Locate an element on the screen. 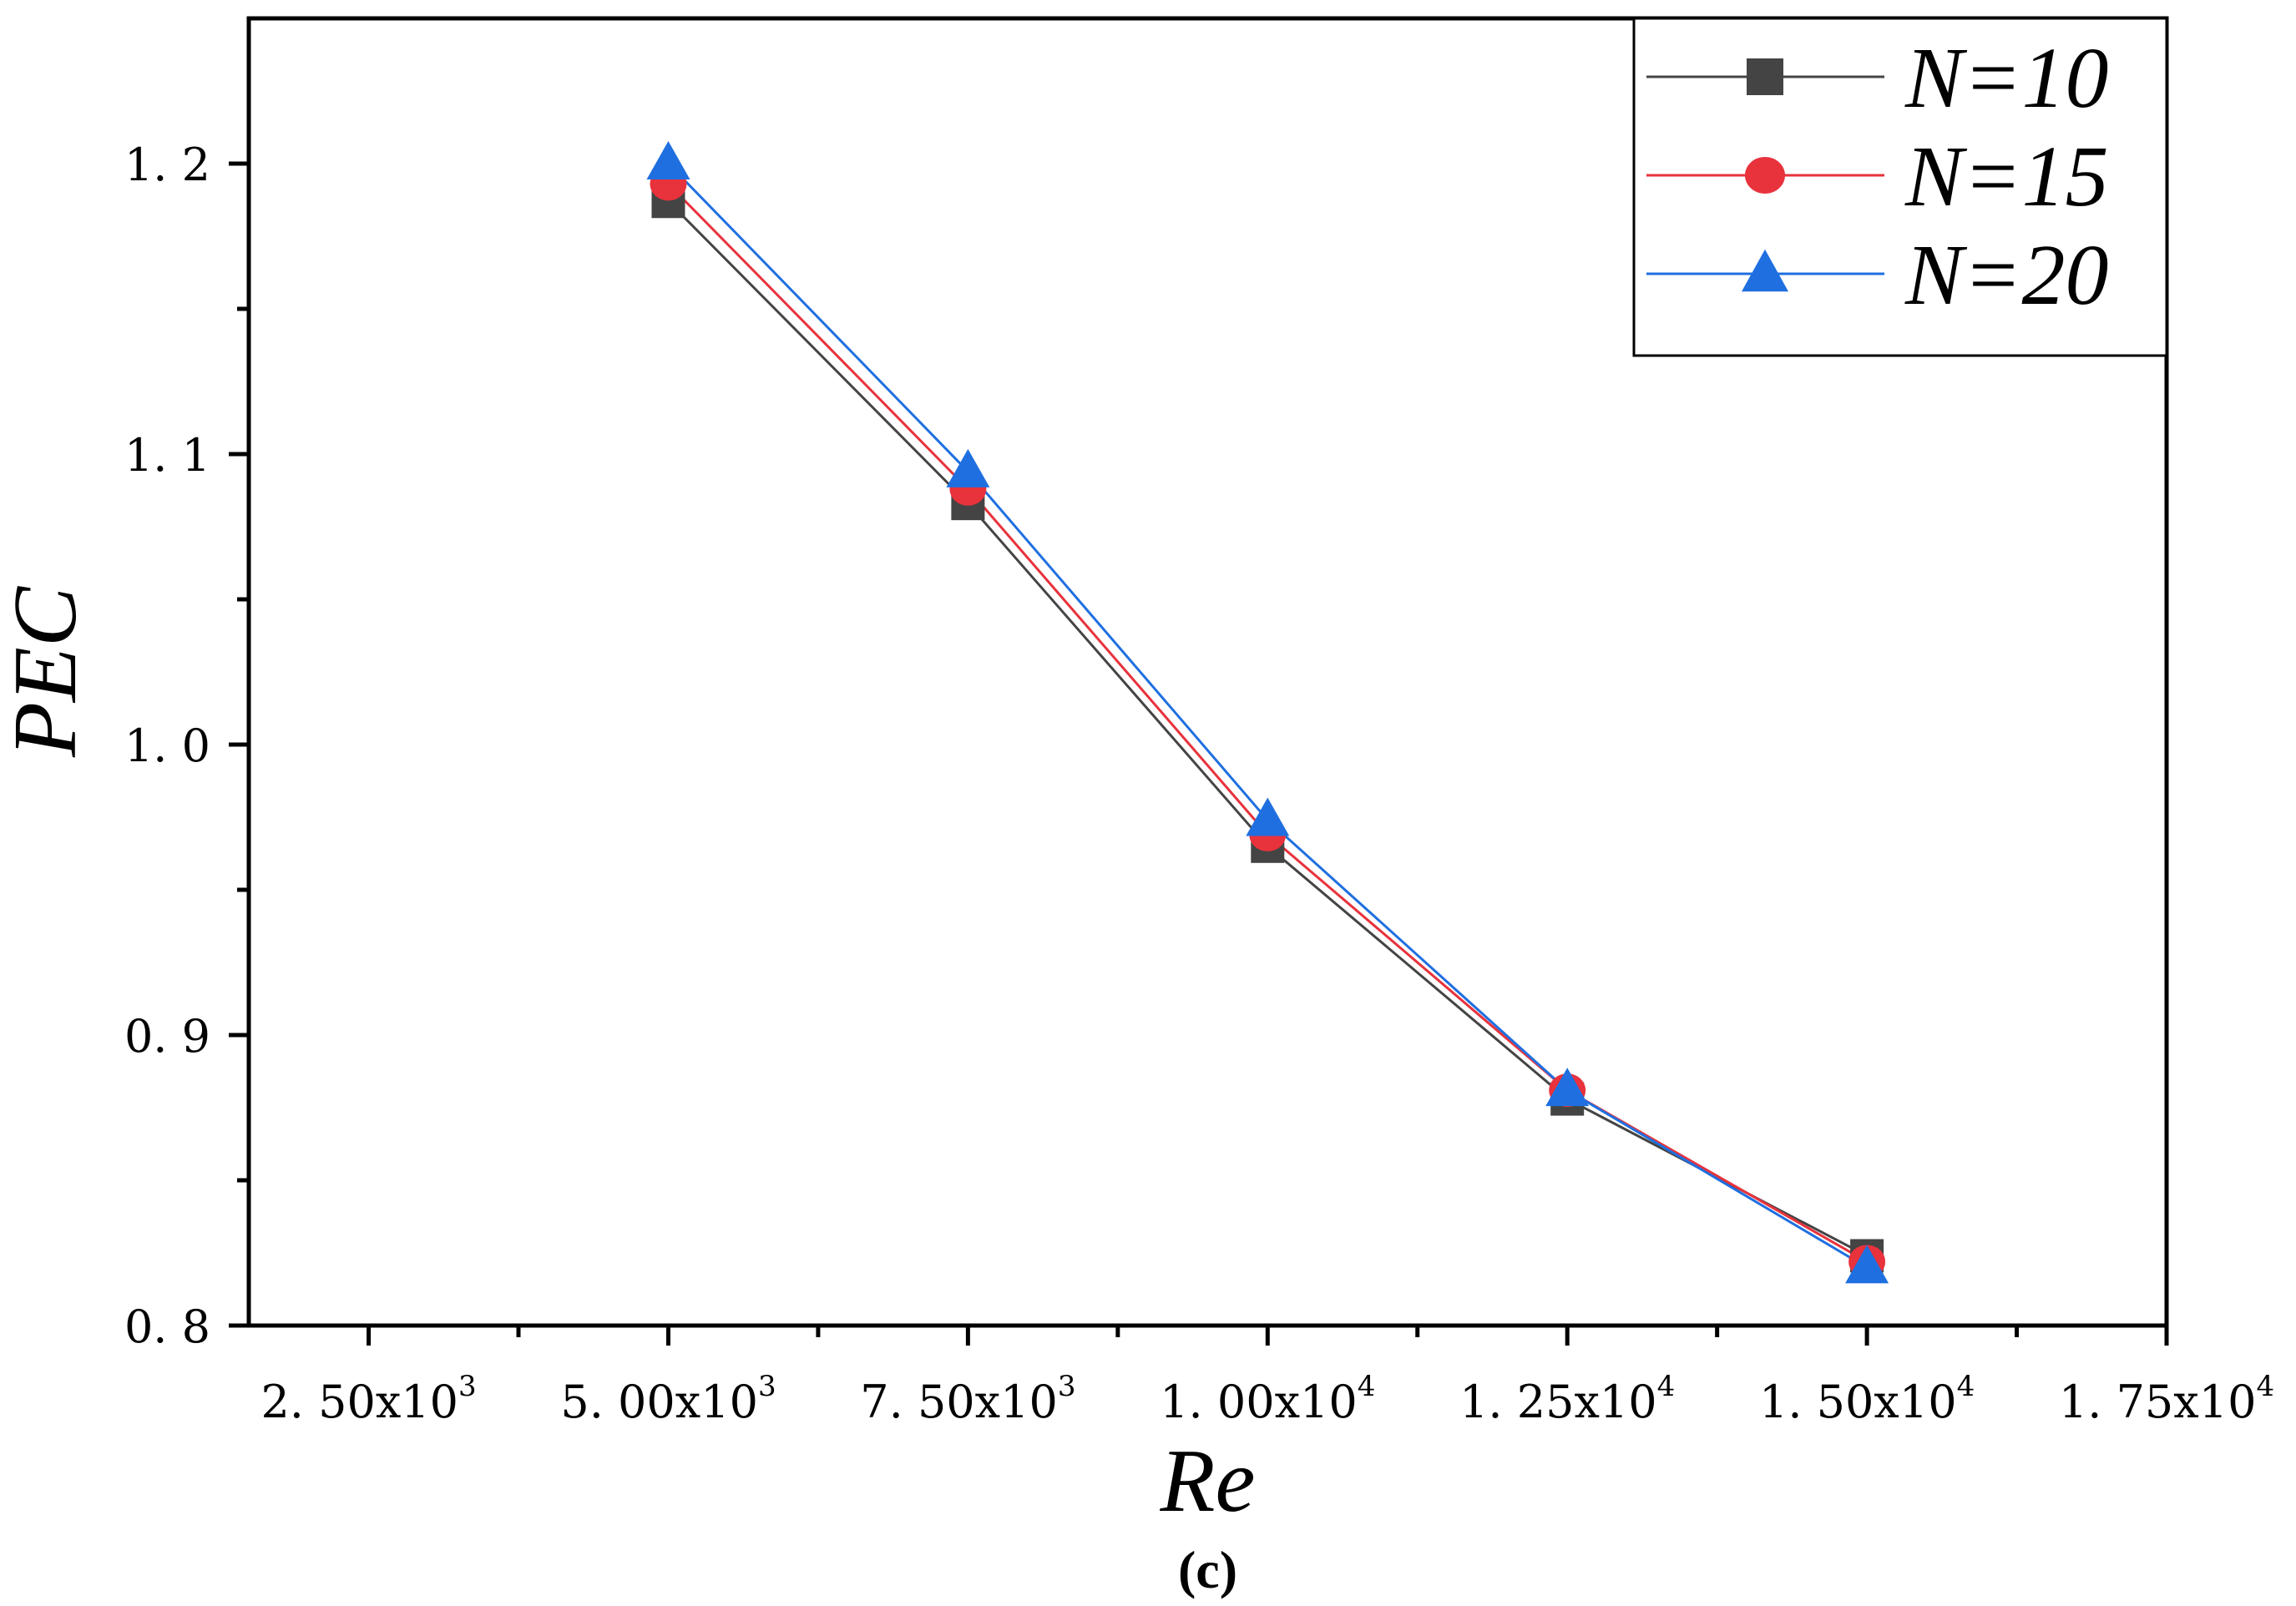  x-tick-label: 1. 50x104 is located at coordinates (1867, 1399).